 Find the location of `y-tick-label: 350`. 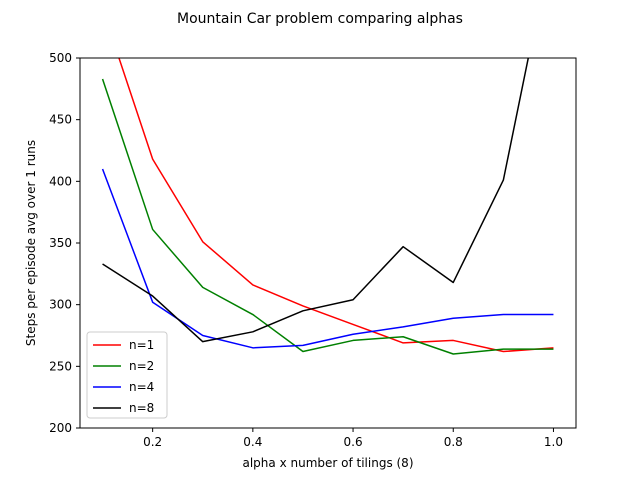

y-tick-label: 350 is located at coordinates (60, 243).